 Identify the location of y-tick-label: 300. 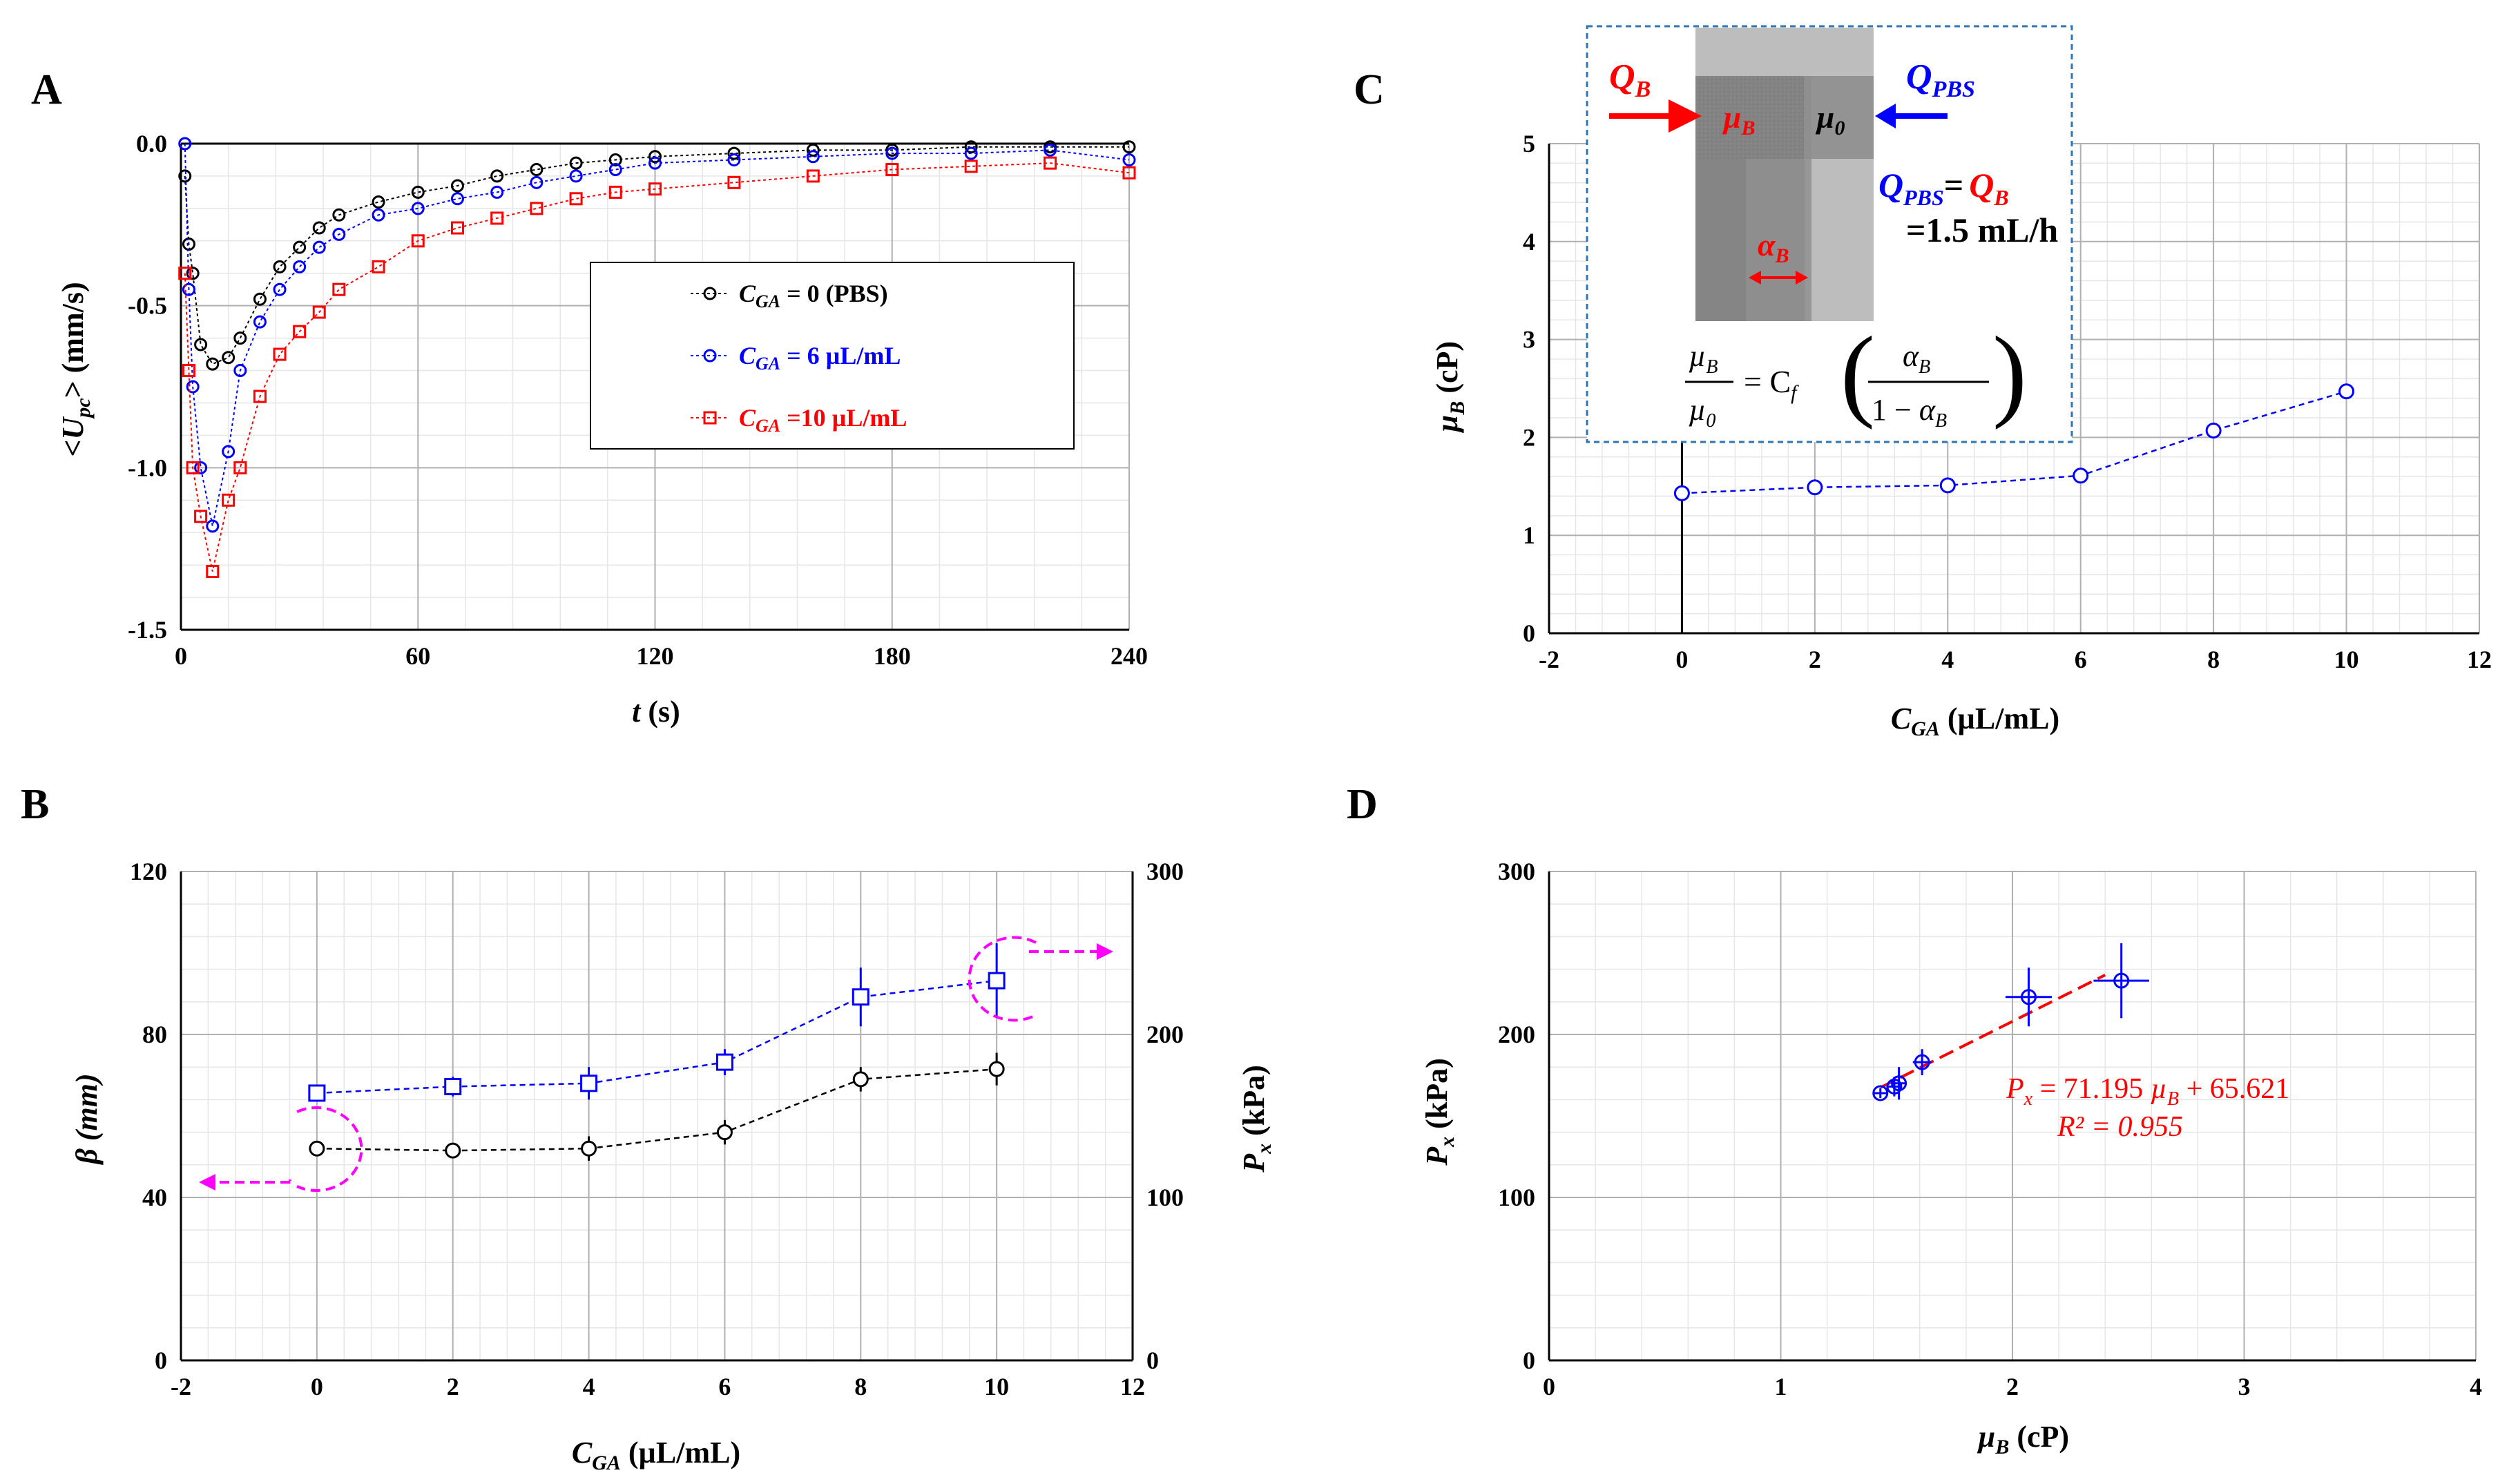
(1516, 871).